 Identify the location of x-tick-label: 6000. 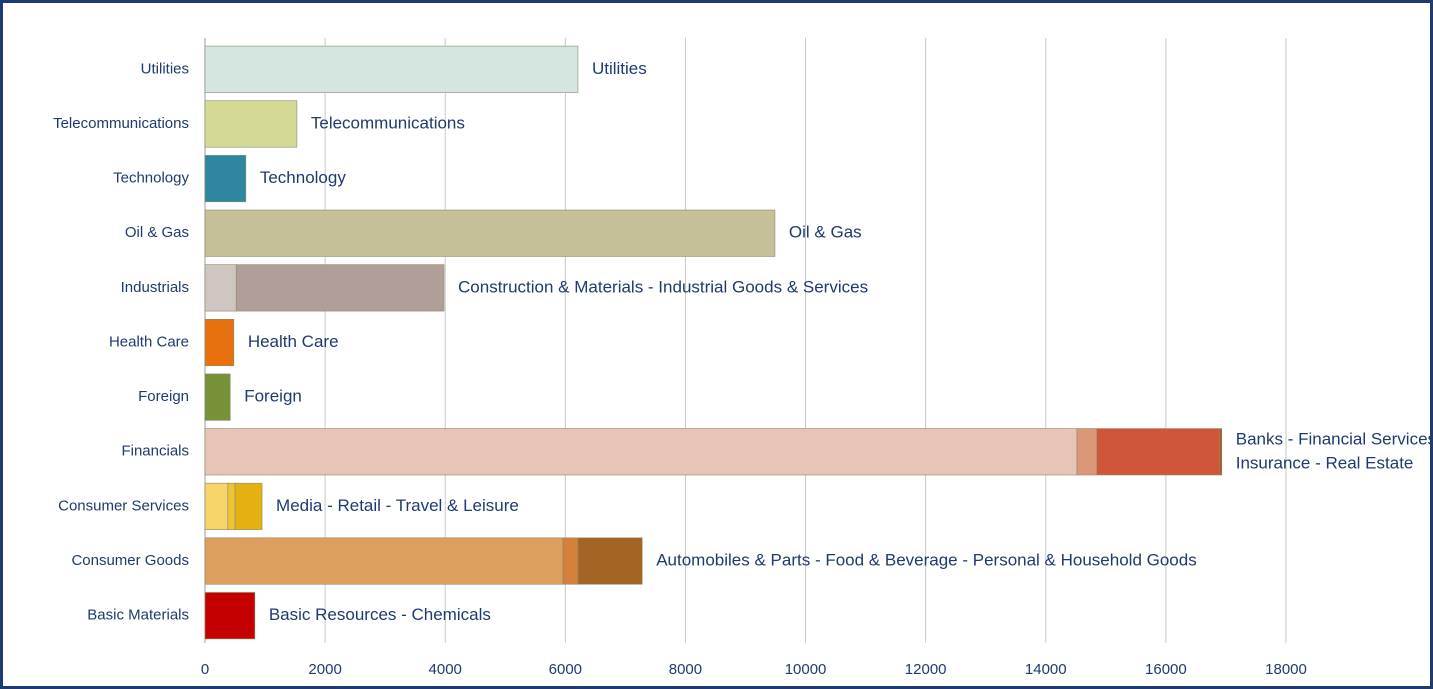
(565, 669).